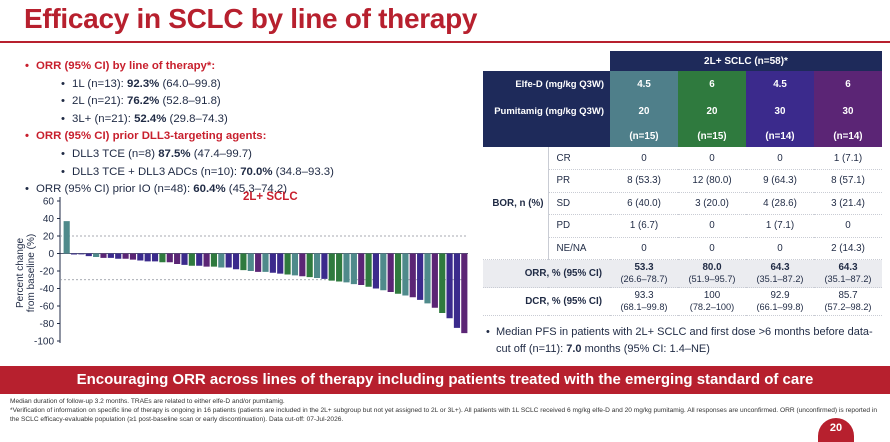 Image resolution: width=890 pixels, height=442 pixels. I want to click on median-text2: months (95% CI: 1.4–NE), so click(645, 349).